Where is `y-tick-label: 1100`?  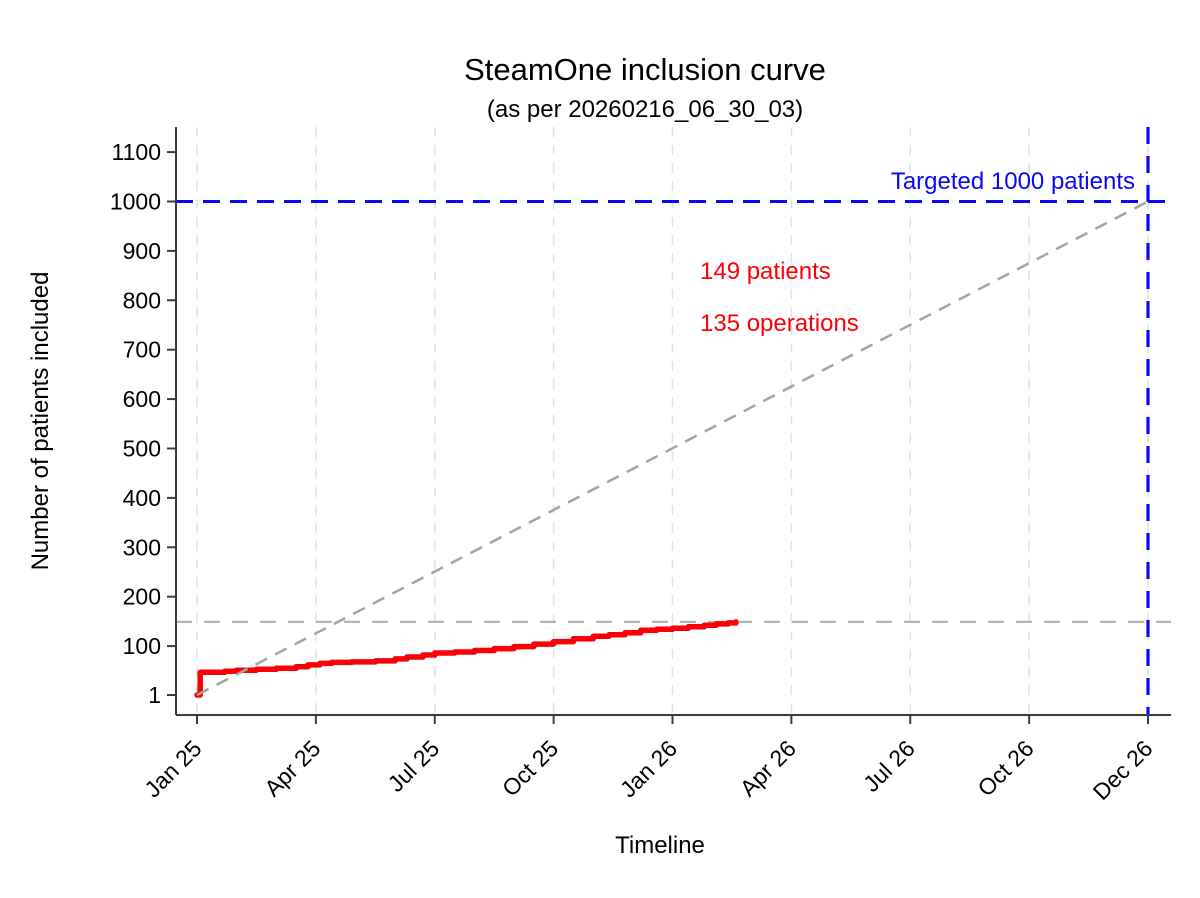
y-tick-label: 1100 is located at coordinates (136, 152).